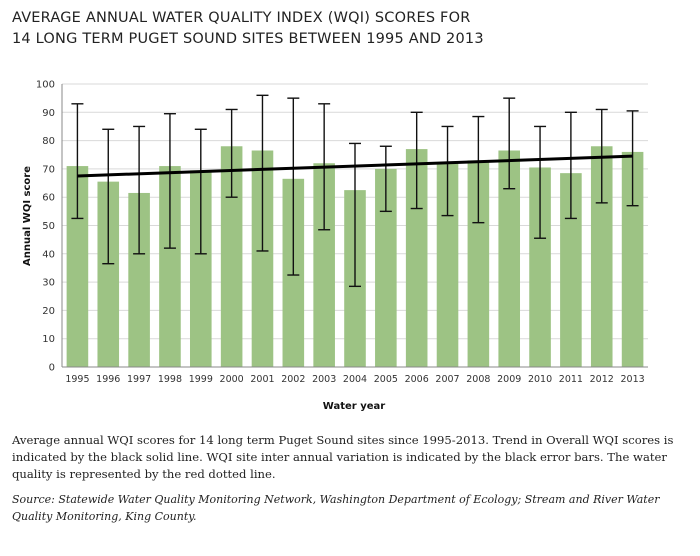 Image resolution: width=700 pixels, height=556 pixels. I want to click on error-bar-1998, so click(169, 181).